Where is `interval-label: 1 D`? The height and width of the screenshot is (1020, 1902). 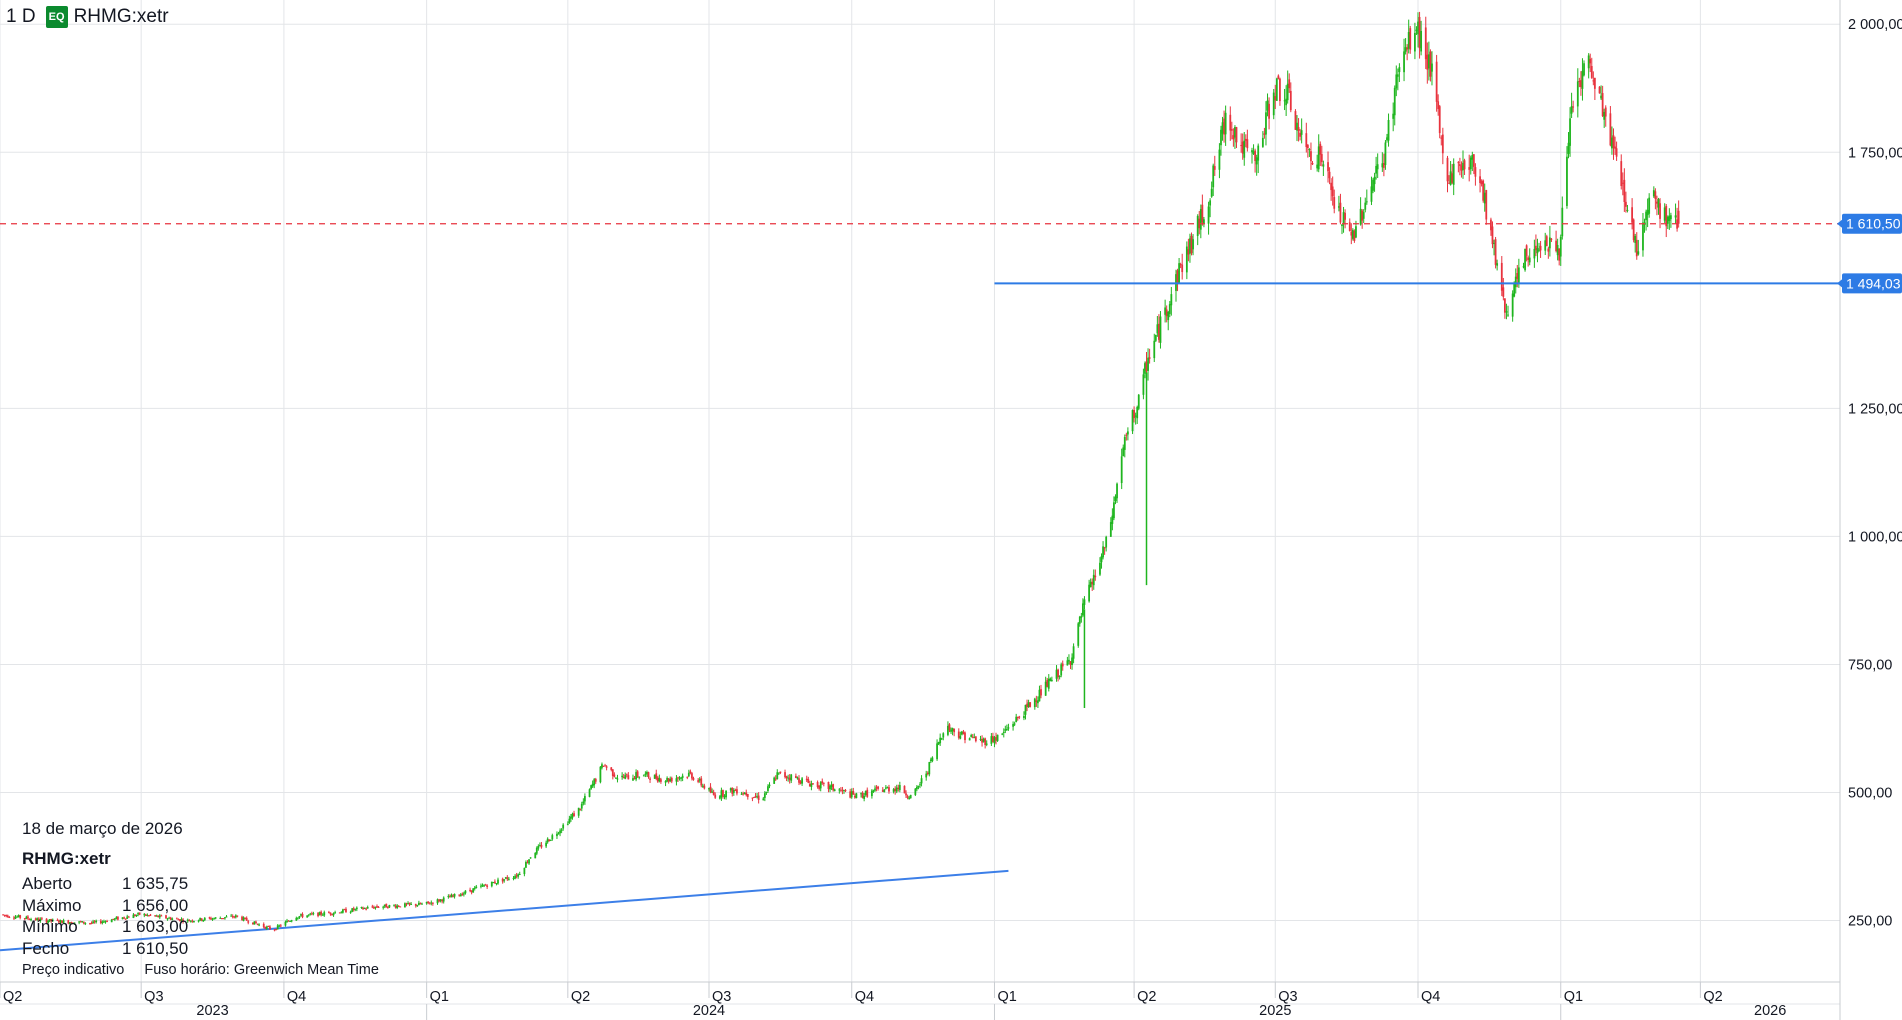 interval-label: 1 D is located at coordinates (21, 16).